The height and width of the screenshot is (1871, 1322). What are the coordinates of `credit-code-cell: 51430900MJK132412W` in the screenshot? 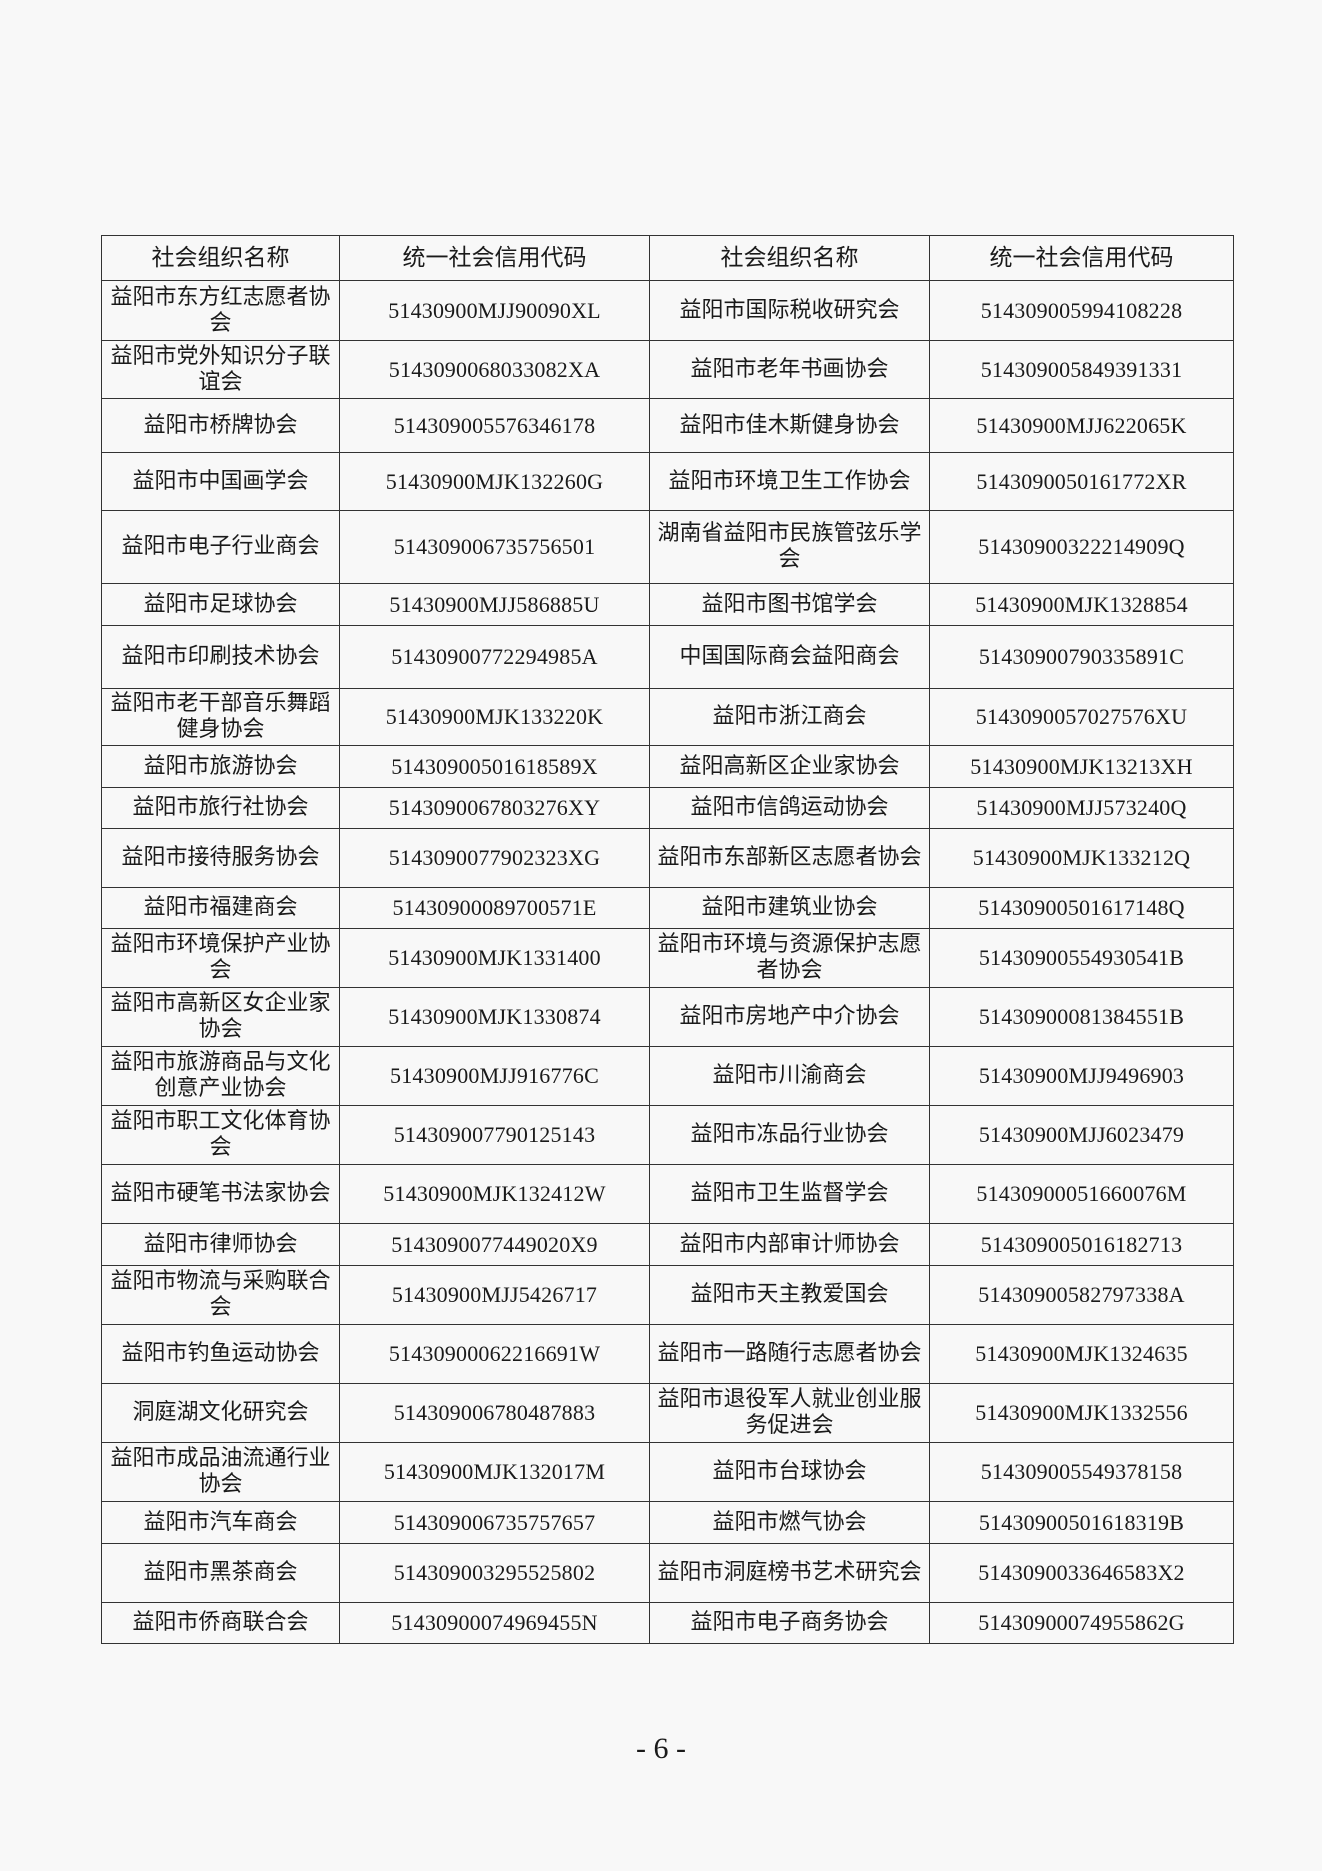 It's located at (494, 1194).